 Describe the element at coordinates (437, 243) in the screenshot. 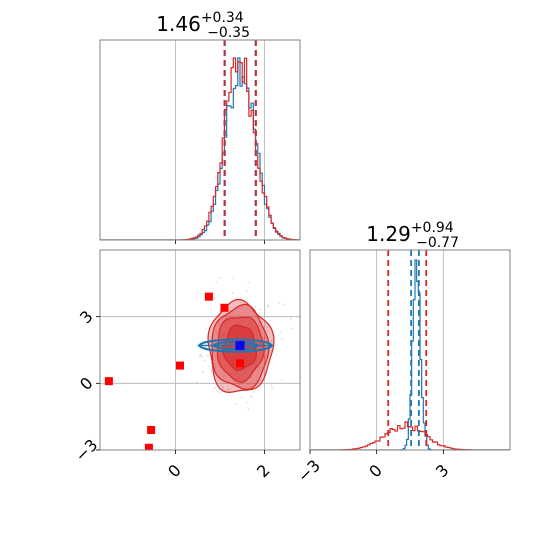

I see `lower-error: −0.77` at that location.